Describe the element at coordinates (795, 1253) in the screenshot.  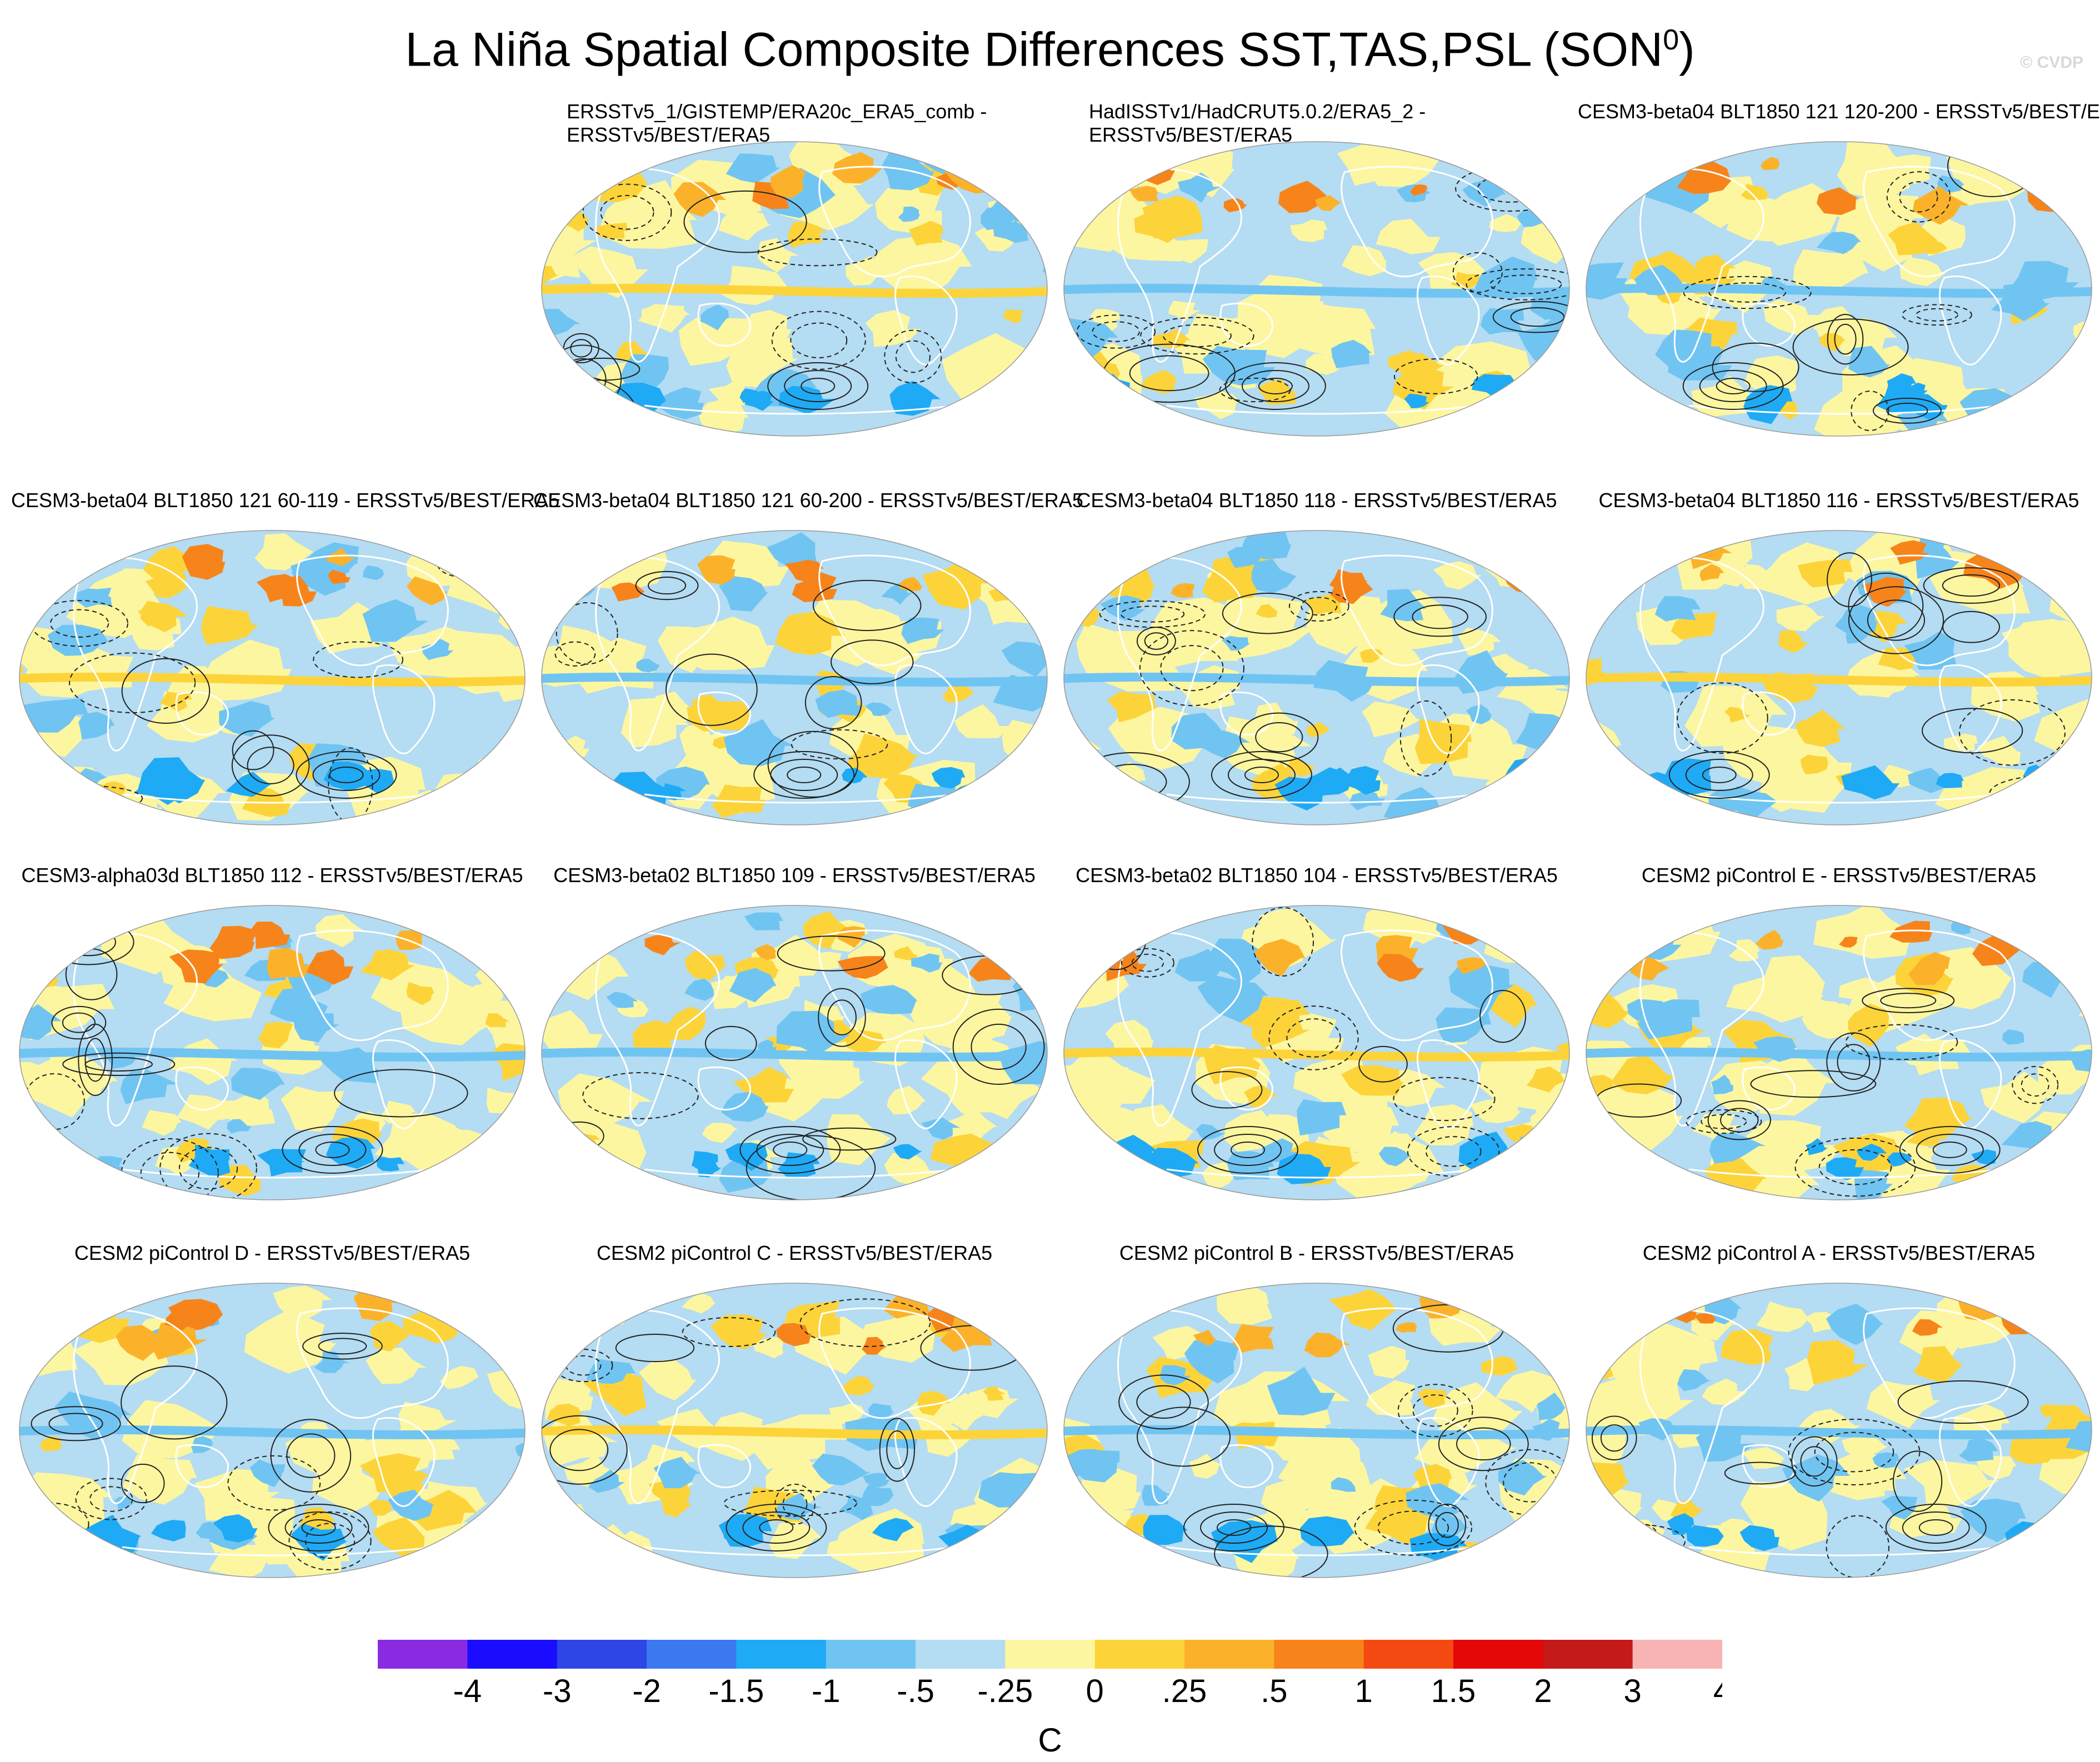
I see `panel-title: CESM2 piControl C - ERSSTv5/BEST/ERA5` at that location.